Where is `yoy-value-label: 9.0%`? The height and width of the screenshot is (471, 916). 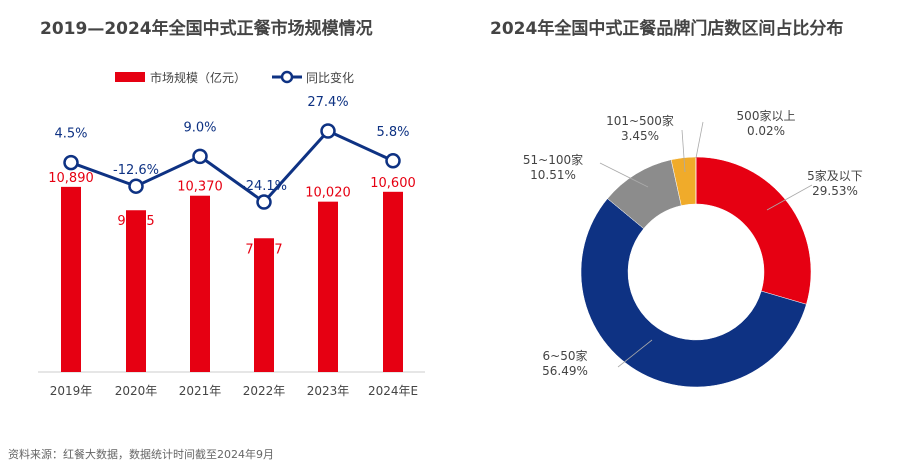
yoy-value-label: 9.0% is located at coordinates (199, 127).